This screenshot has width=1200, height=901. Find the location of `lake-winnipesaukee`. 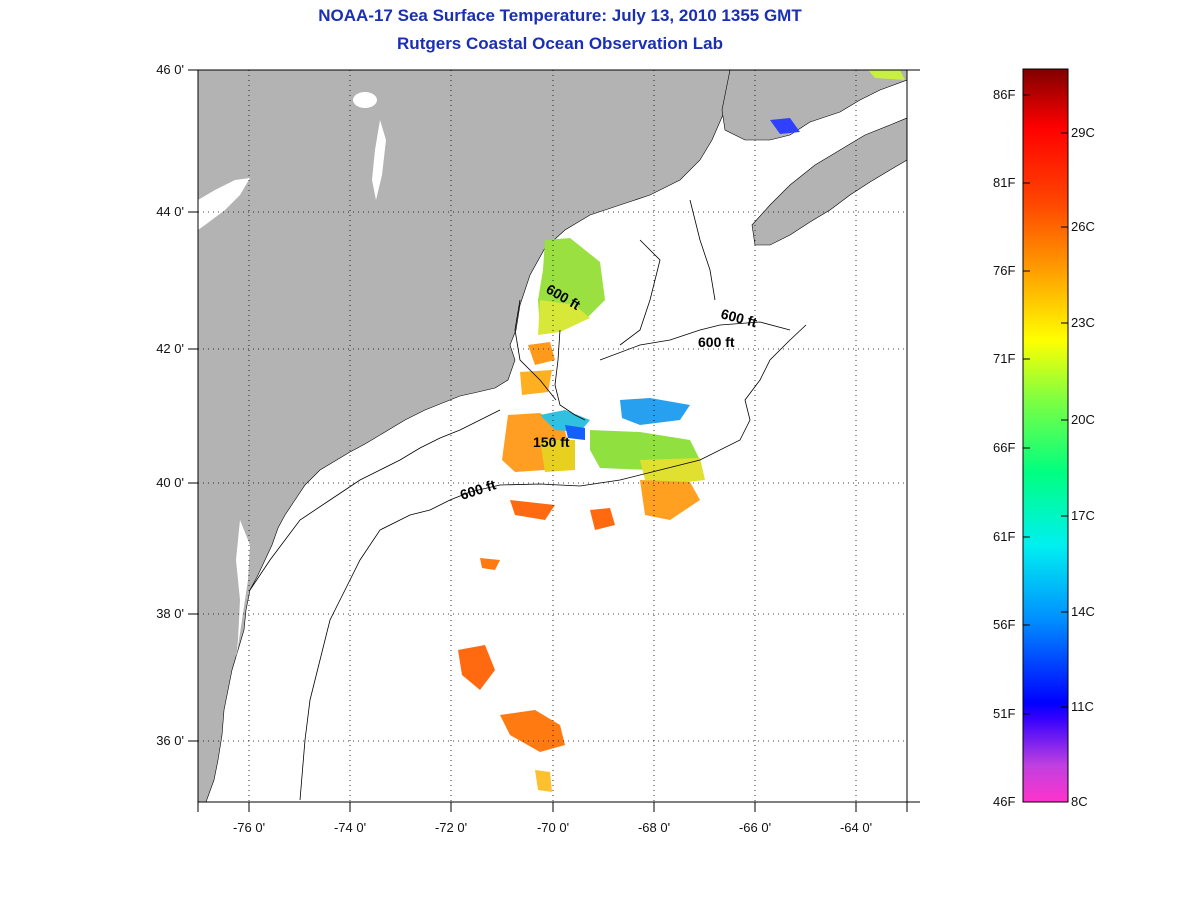

lake-winnipesaukee is located at coordinates (365, 100).